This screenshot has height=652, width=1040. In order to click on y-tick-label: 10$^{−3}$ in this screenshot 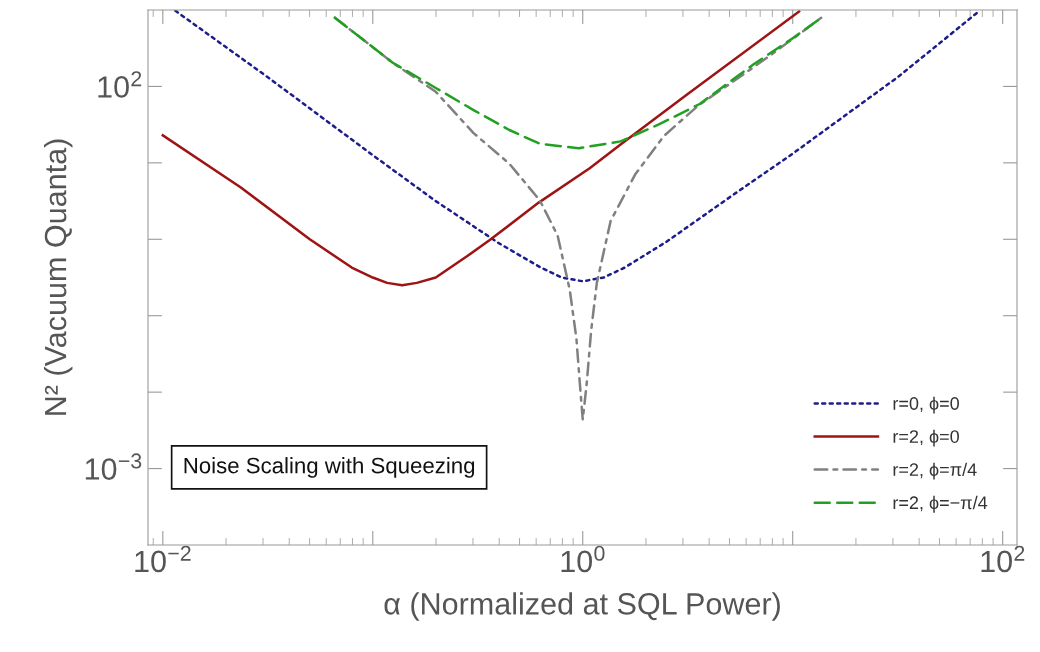, I will do `click(113, 466)`.